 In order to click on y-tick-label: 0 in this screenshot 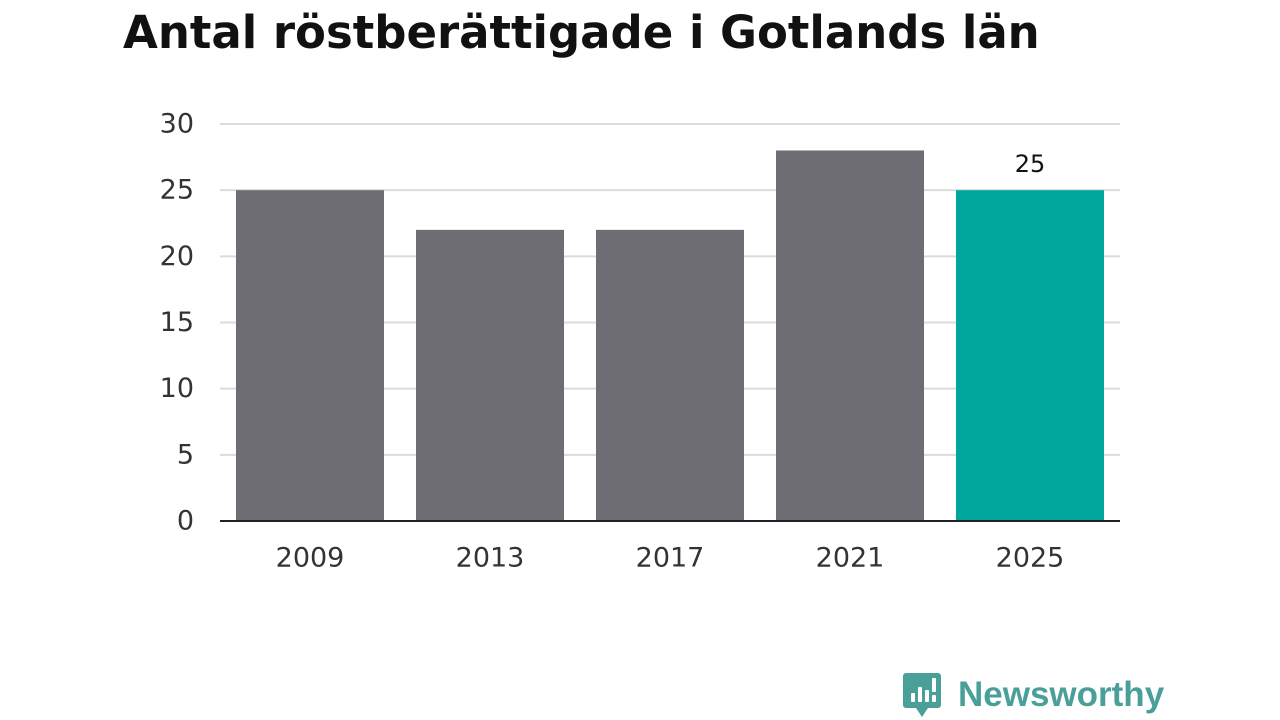, I will do `click(185, 521)`.